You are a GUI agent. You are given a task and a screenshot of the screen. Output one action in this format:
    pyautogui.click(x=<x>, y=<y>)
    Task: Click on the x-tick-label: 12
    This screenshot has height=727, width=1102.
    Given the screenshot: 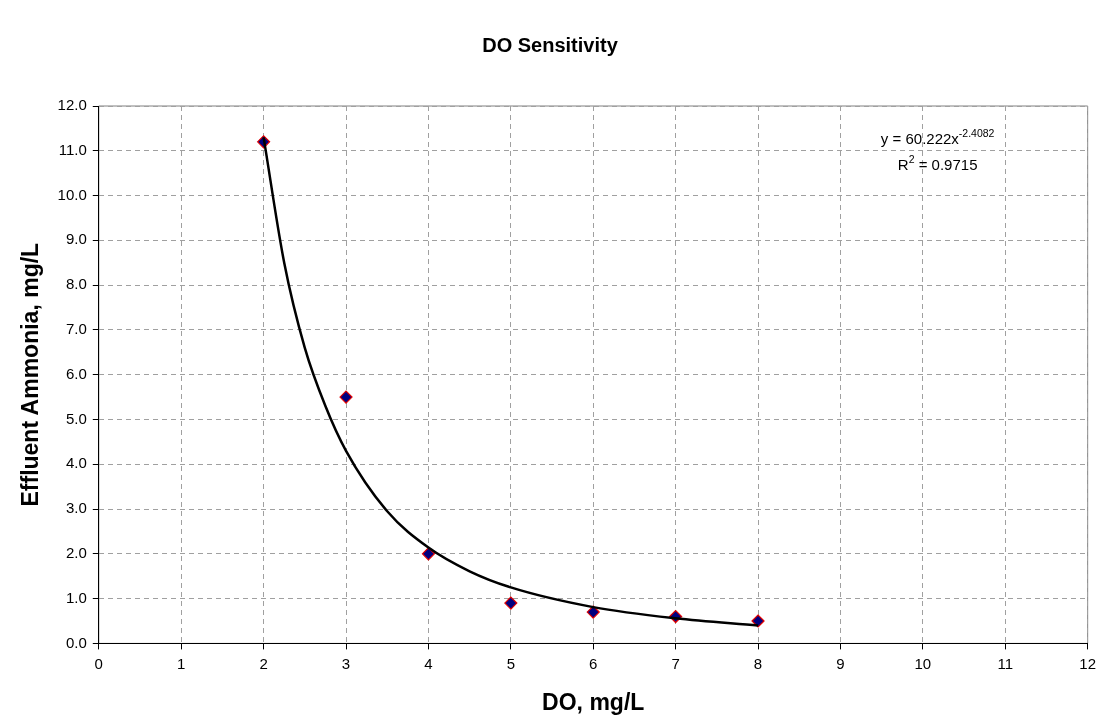 What is the action you would take?
    pyautogui.click(x=1087, y=663)
    